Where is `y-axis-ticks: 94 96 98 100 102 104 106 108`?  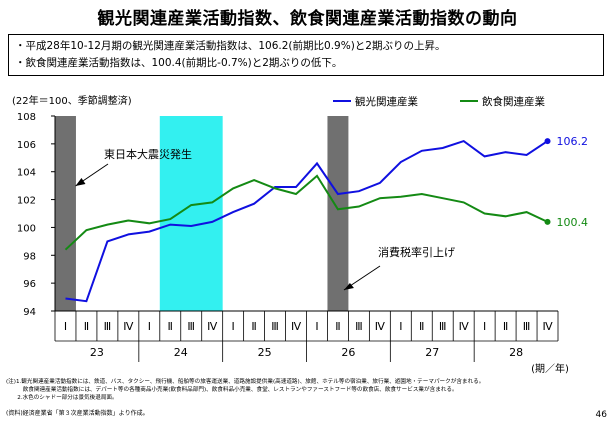
y-axis-ticks: 94 96 98 100 102 104 106 108 is located at coordinates (36, 215).